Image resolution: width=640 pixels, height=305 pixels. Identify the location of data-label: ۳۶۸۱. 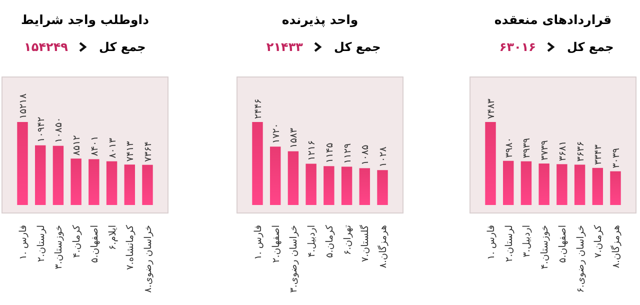
(562, 151).